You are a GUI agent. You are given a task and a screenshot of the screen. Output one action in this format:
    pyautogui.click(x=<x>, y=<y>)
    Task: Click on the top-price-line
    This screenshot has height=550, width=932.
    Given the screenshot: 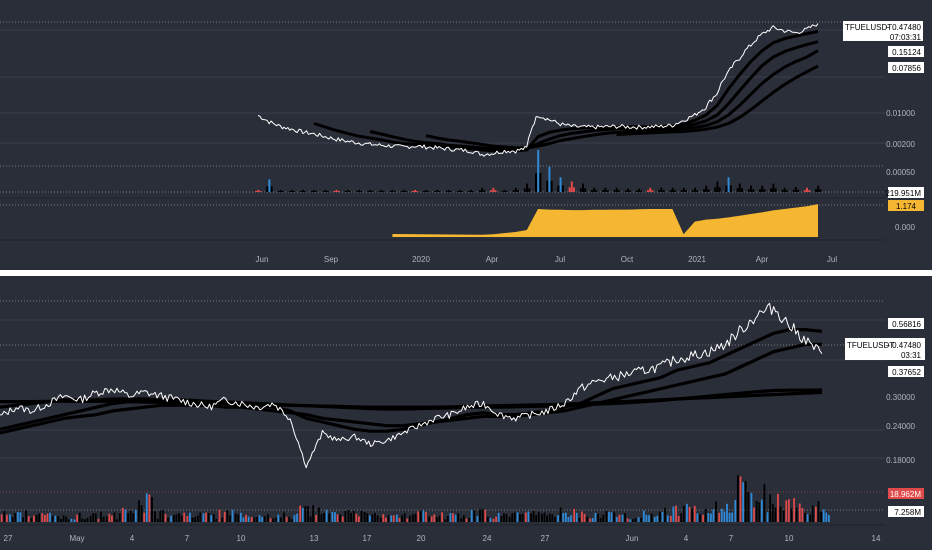 What is the action you would take?
    pyautogui.click(x=538, y=90)
    